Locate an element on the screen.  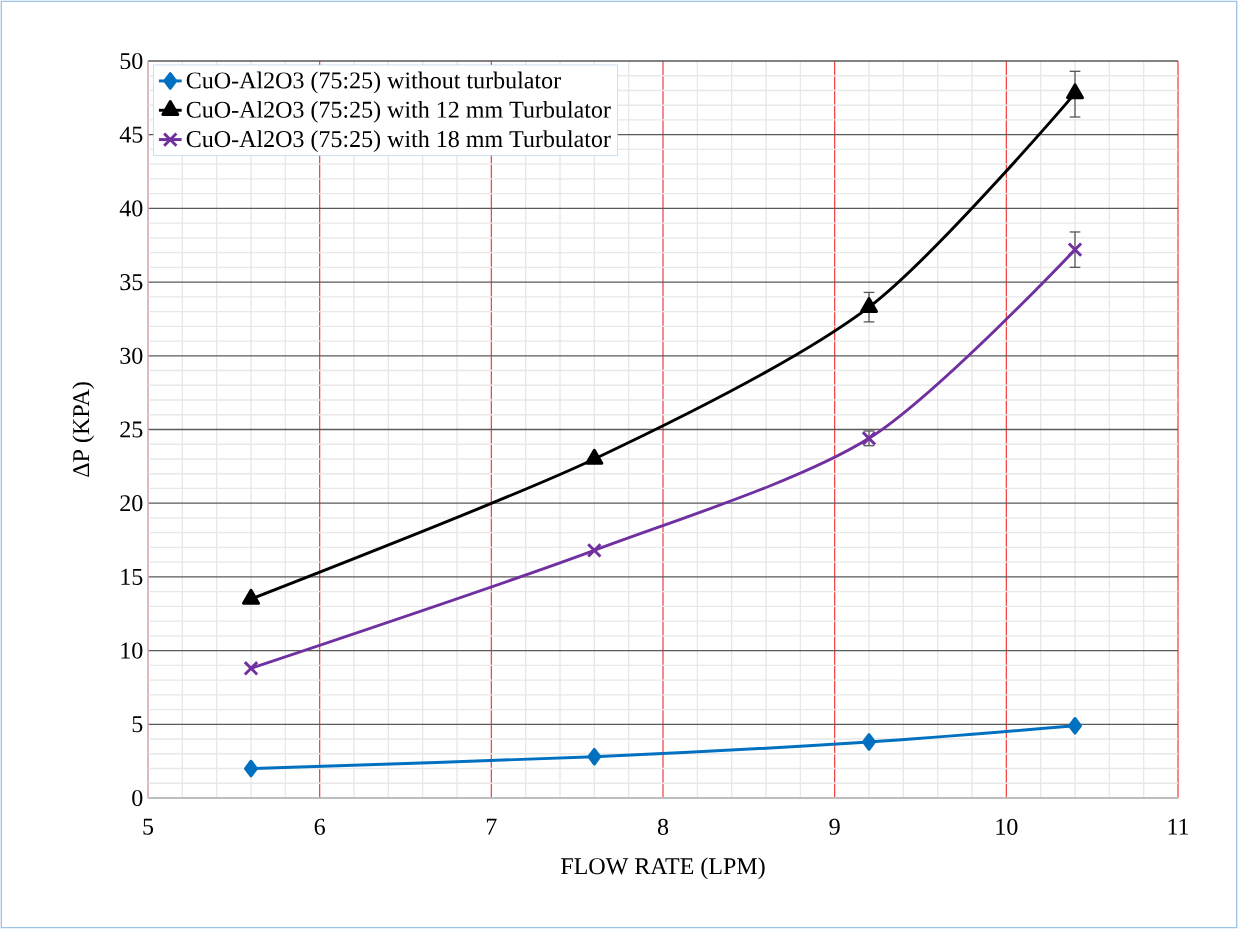
x-tick-label: 9 is located at coordinates (834, 826).